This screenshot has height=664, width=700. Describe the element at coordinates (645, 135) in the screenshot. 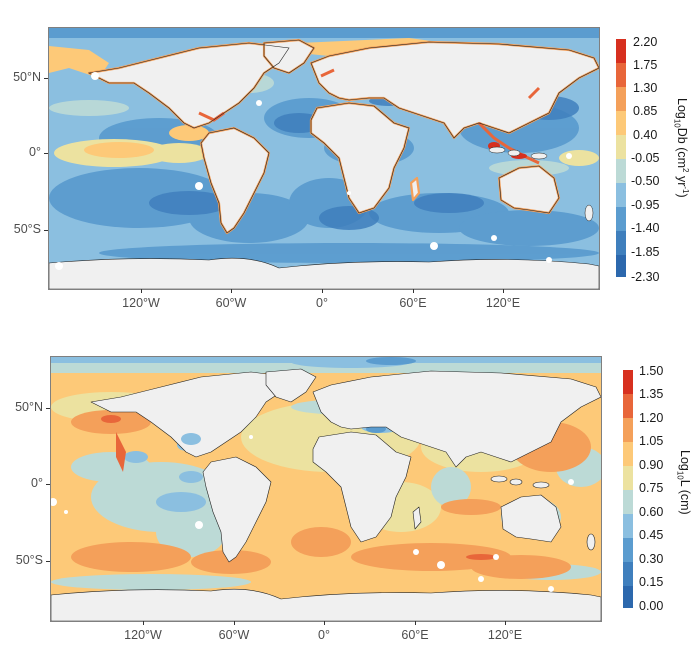

I see `colorbar-tick: 0.40` at that location.